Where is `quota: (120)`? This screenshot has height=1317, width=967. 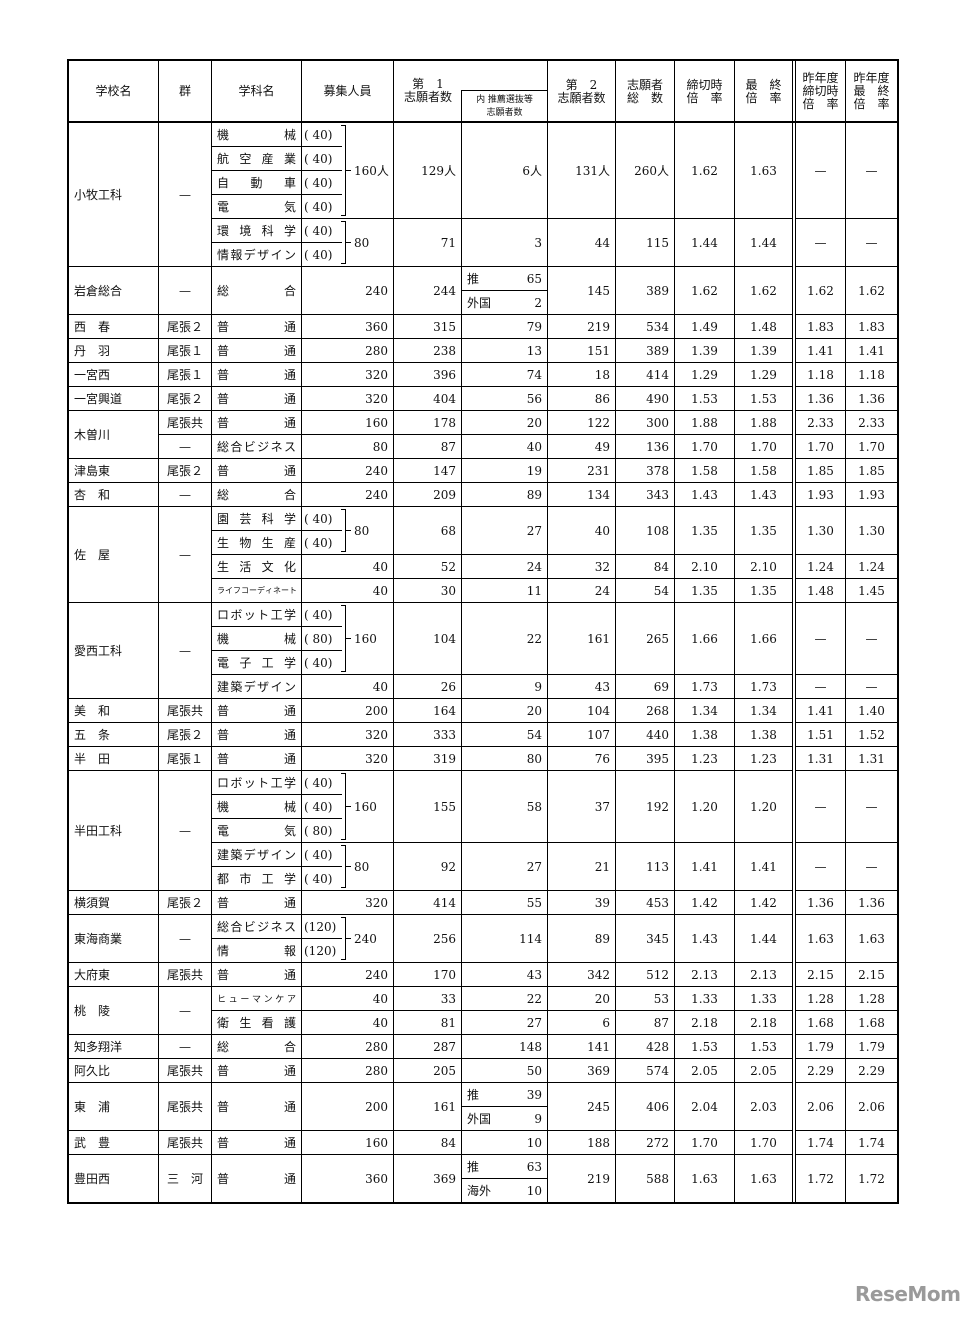
quota: (120) is located at coordinates (321, 926).